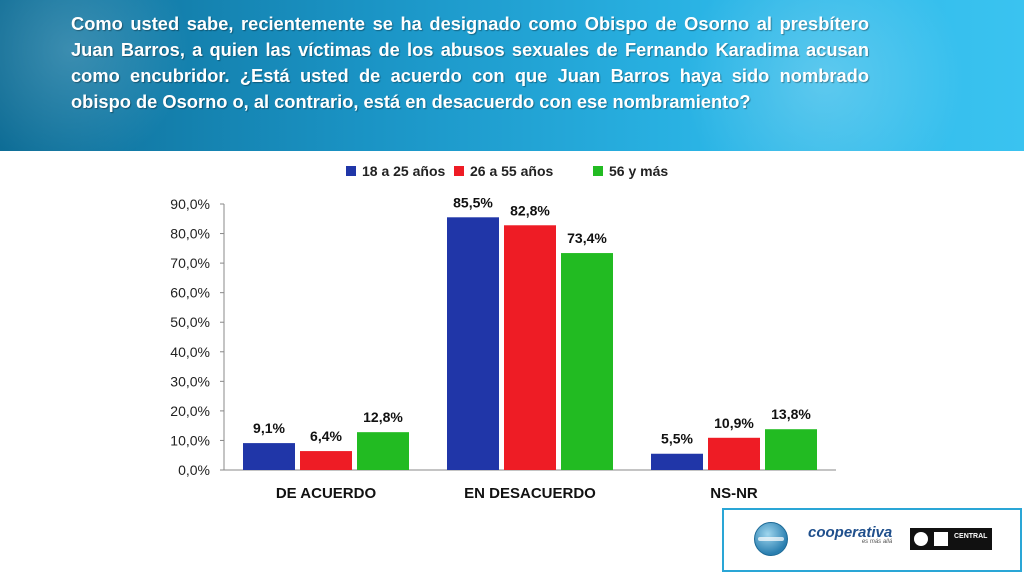 Image resolution: width=1024 pixels, height=576 pixels. Describe the element at coordinates (771, 539) in the screenshot. I see `globe-logo-icon` at that location.